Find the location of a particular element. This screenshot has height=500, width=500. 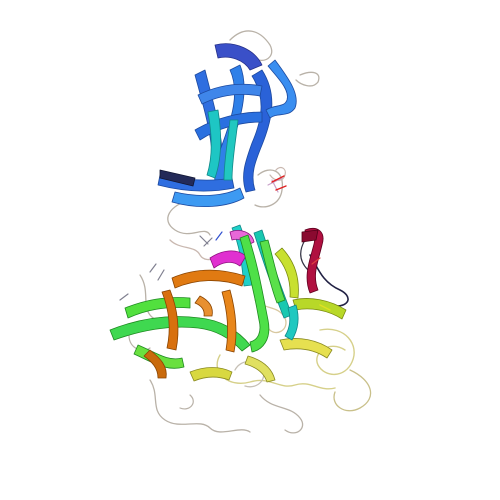

side-chain-sticks is located at coordinates (225, 243).